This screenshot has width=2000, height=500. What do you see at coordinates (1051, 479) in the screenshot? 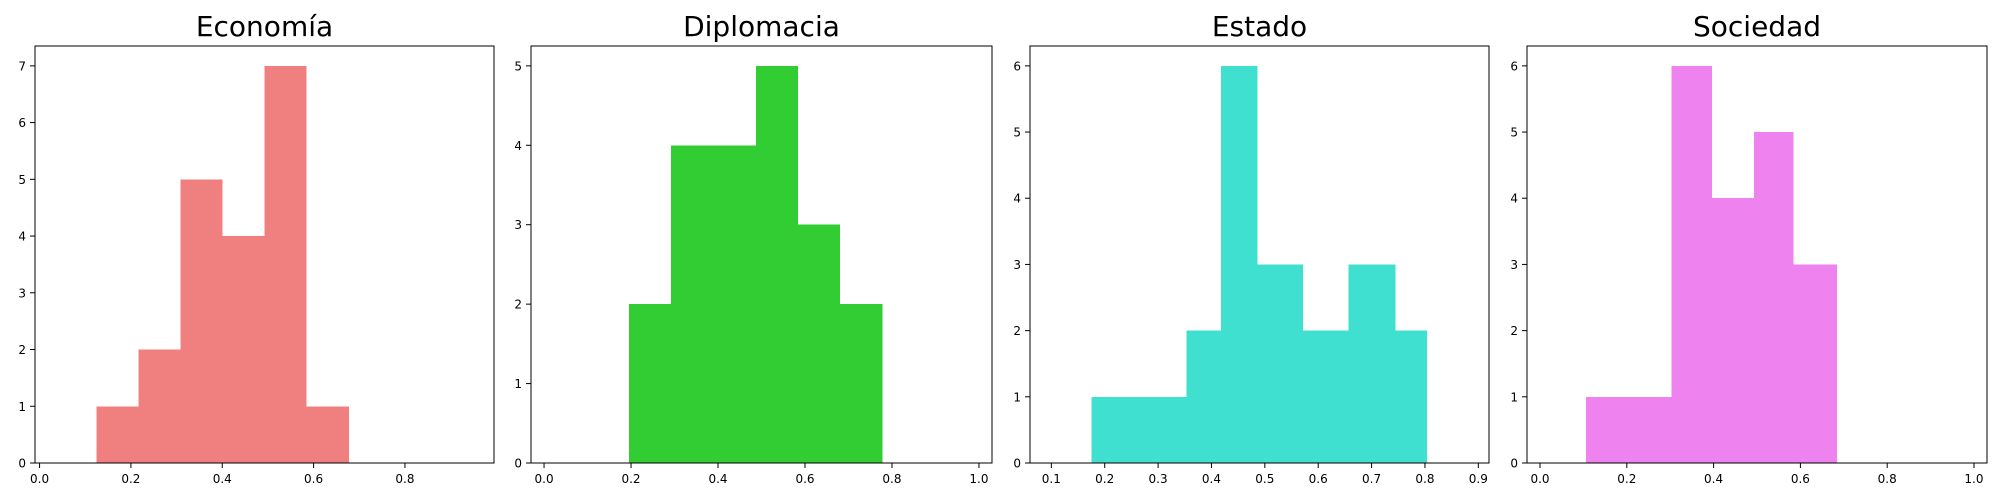
I see `x-tick-label: 0.1` at bounding box center [1051, 479].